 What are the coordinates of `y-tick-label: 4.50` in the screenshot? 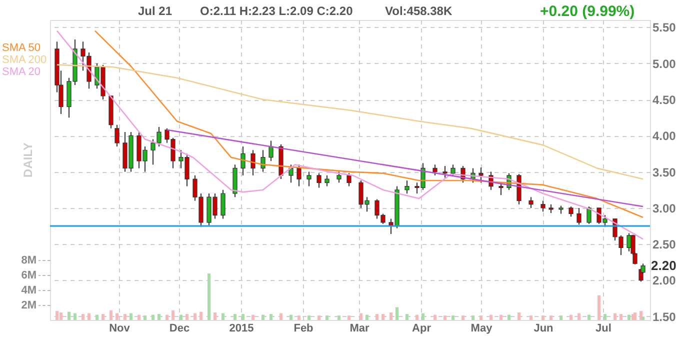 It's located at (664, 100).